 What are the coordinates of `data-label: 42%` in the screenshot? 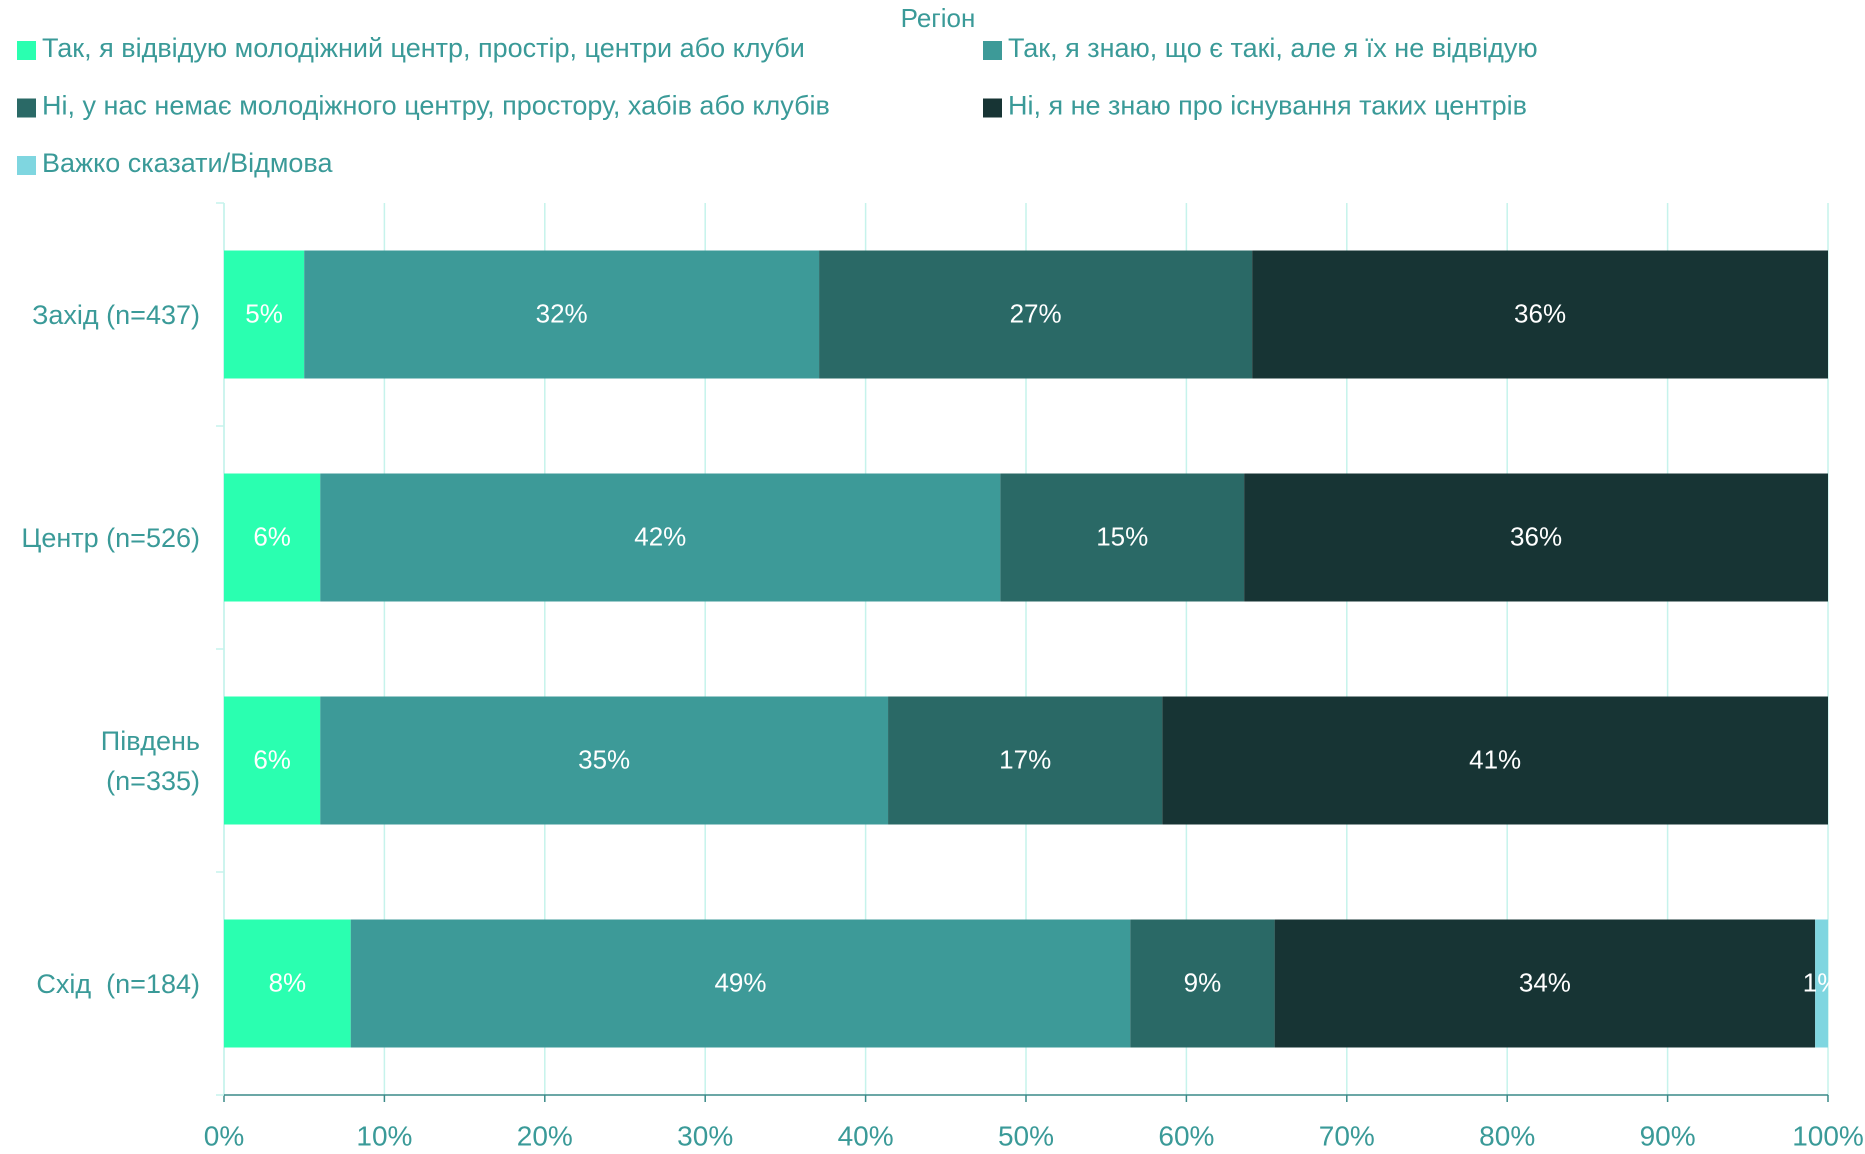 It's located at (660, 536).